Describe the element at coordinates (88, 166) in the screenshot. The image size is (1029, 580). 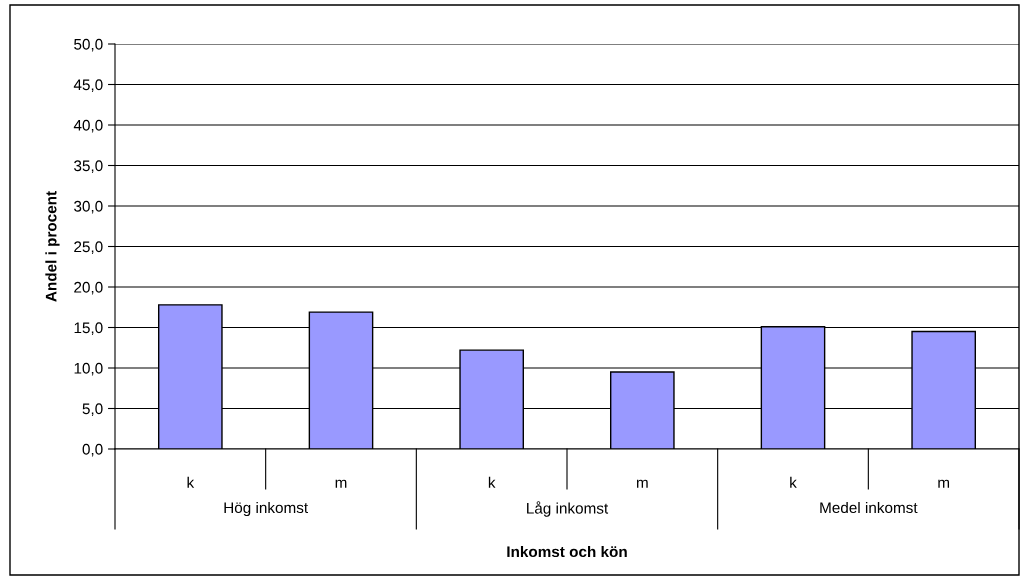
I see `y-tick-label: 35,0` at that location.